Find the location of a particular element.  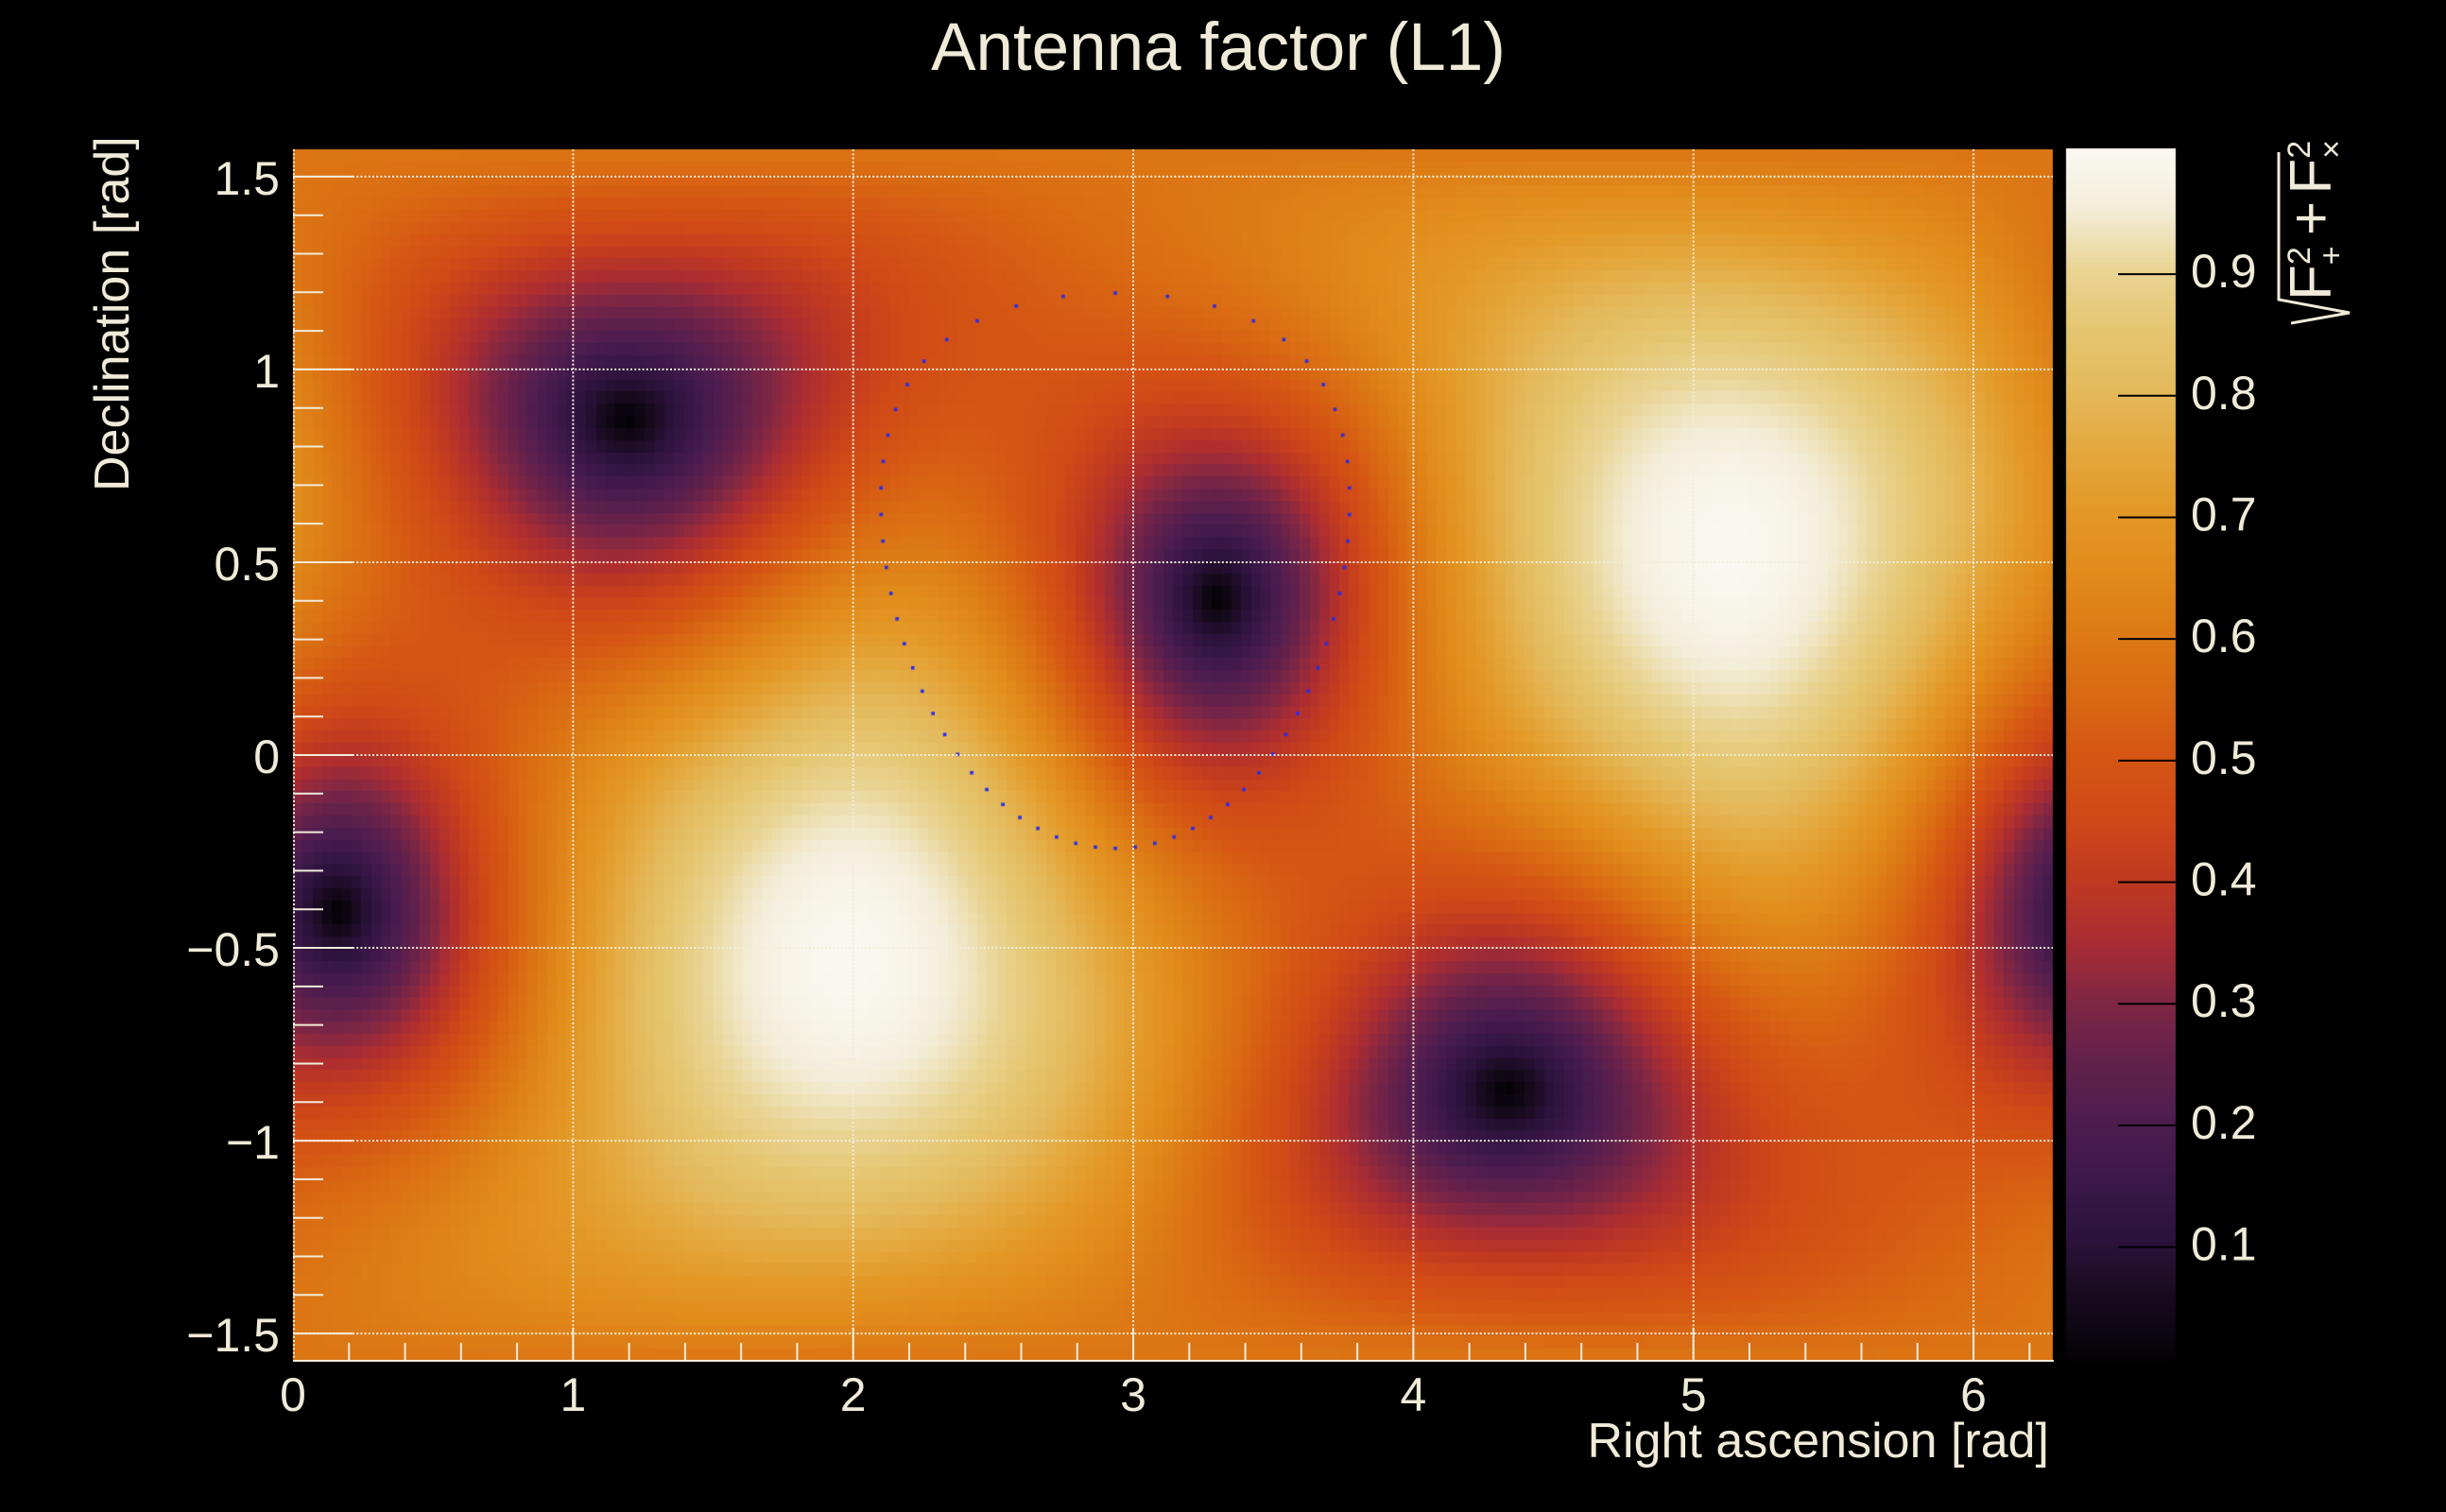

svg-text: 0.1 is located at coordinates (2224, 1244).